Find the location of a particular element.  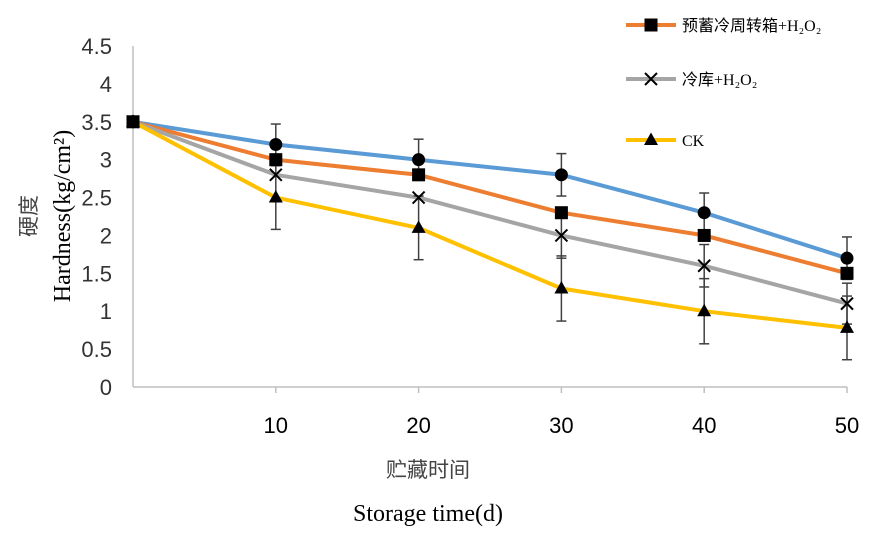

x-axis-label-cn: 贮藏时间 is located at coordinates (428, 470).